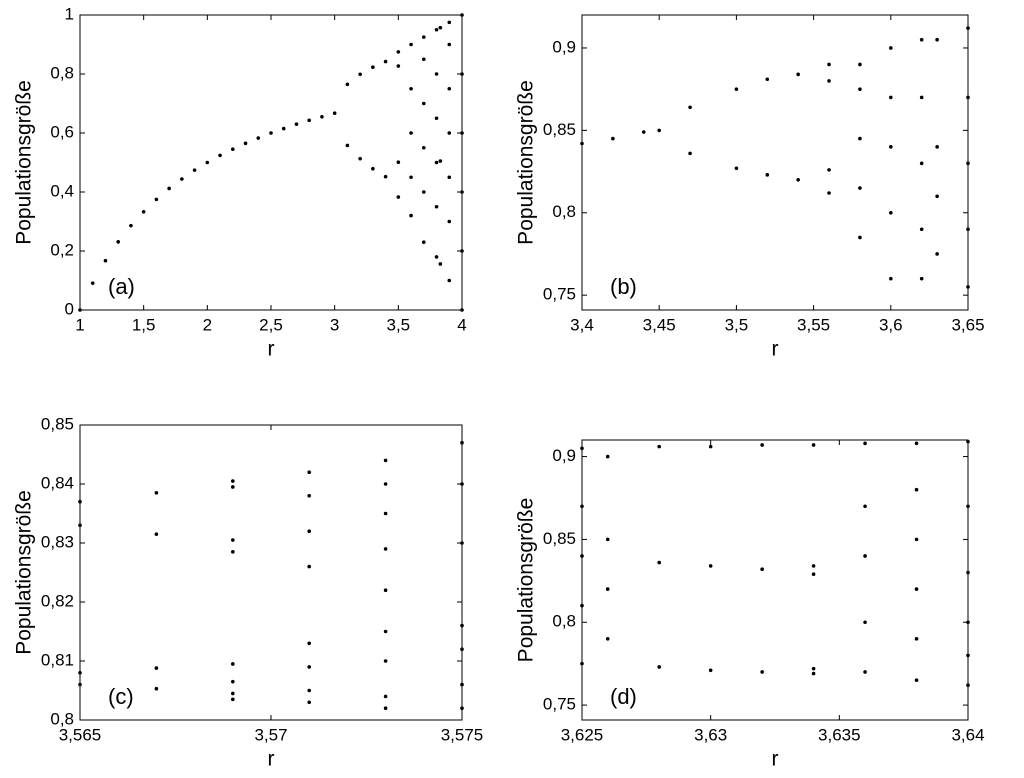 This screenshot has width=1024, height=778. Describe the element at coordinates (270, 734) in the screenshot. I see `x-tick-label: 3,57` at that location.